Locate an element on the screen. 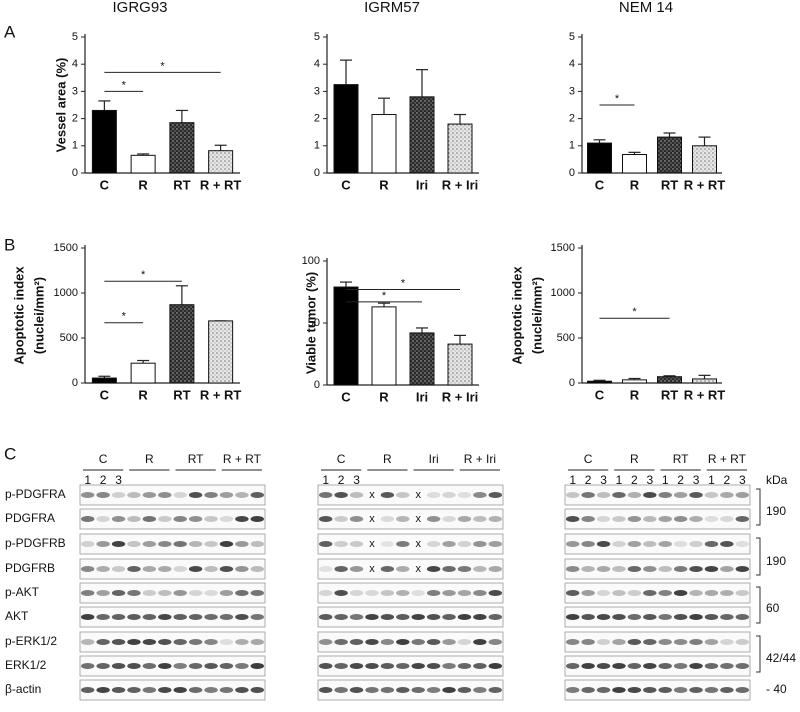 Image resolution: width=800 pixels, height=712 pixels. group-label: R + RT is located at coordinates (242, 459).